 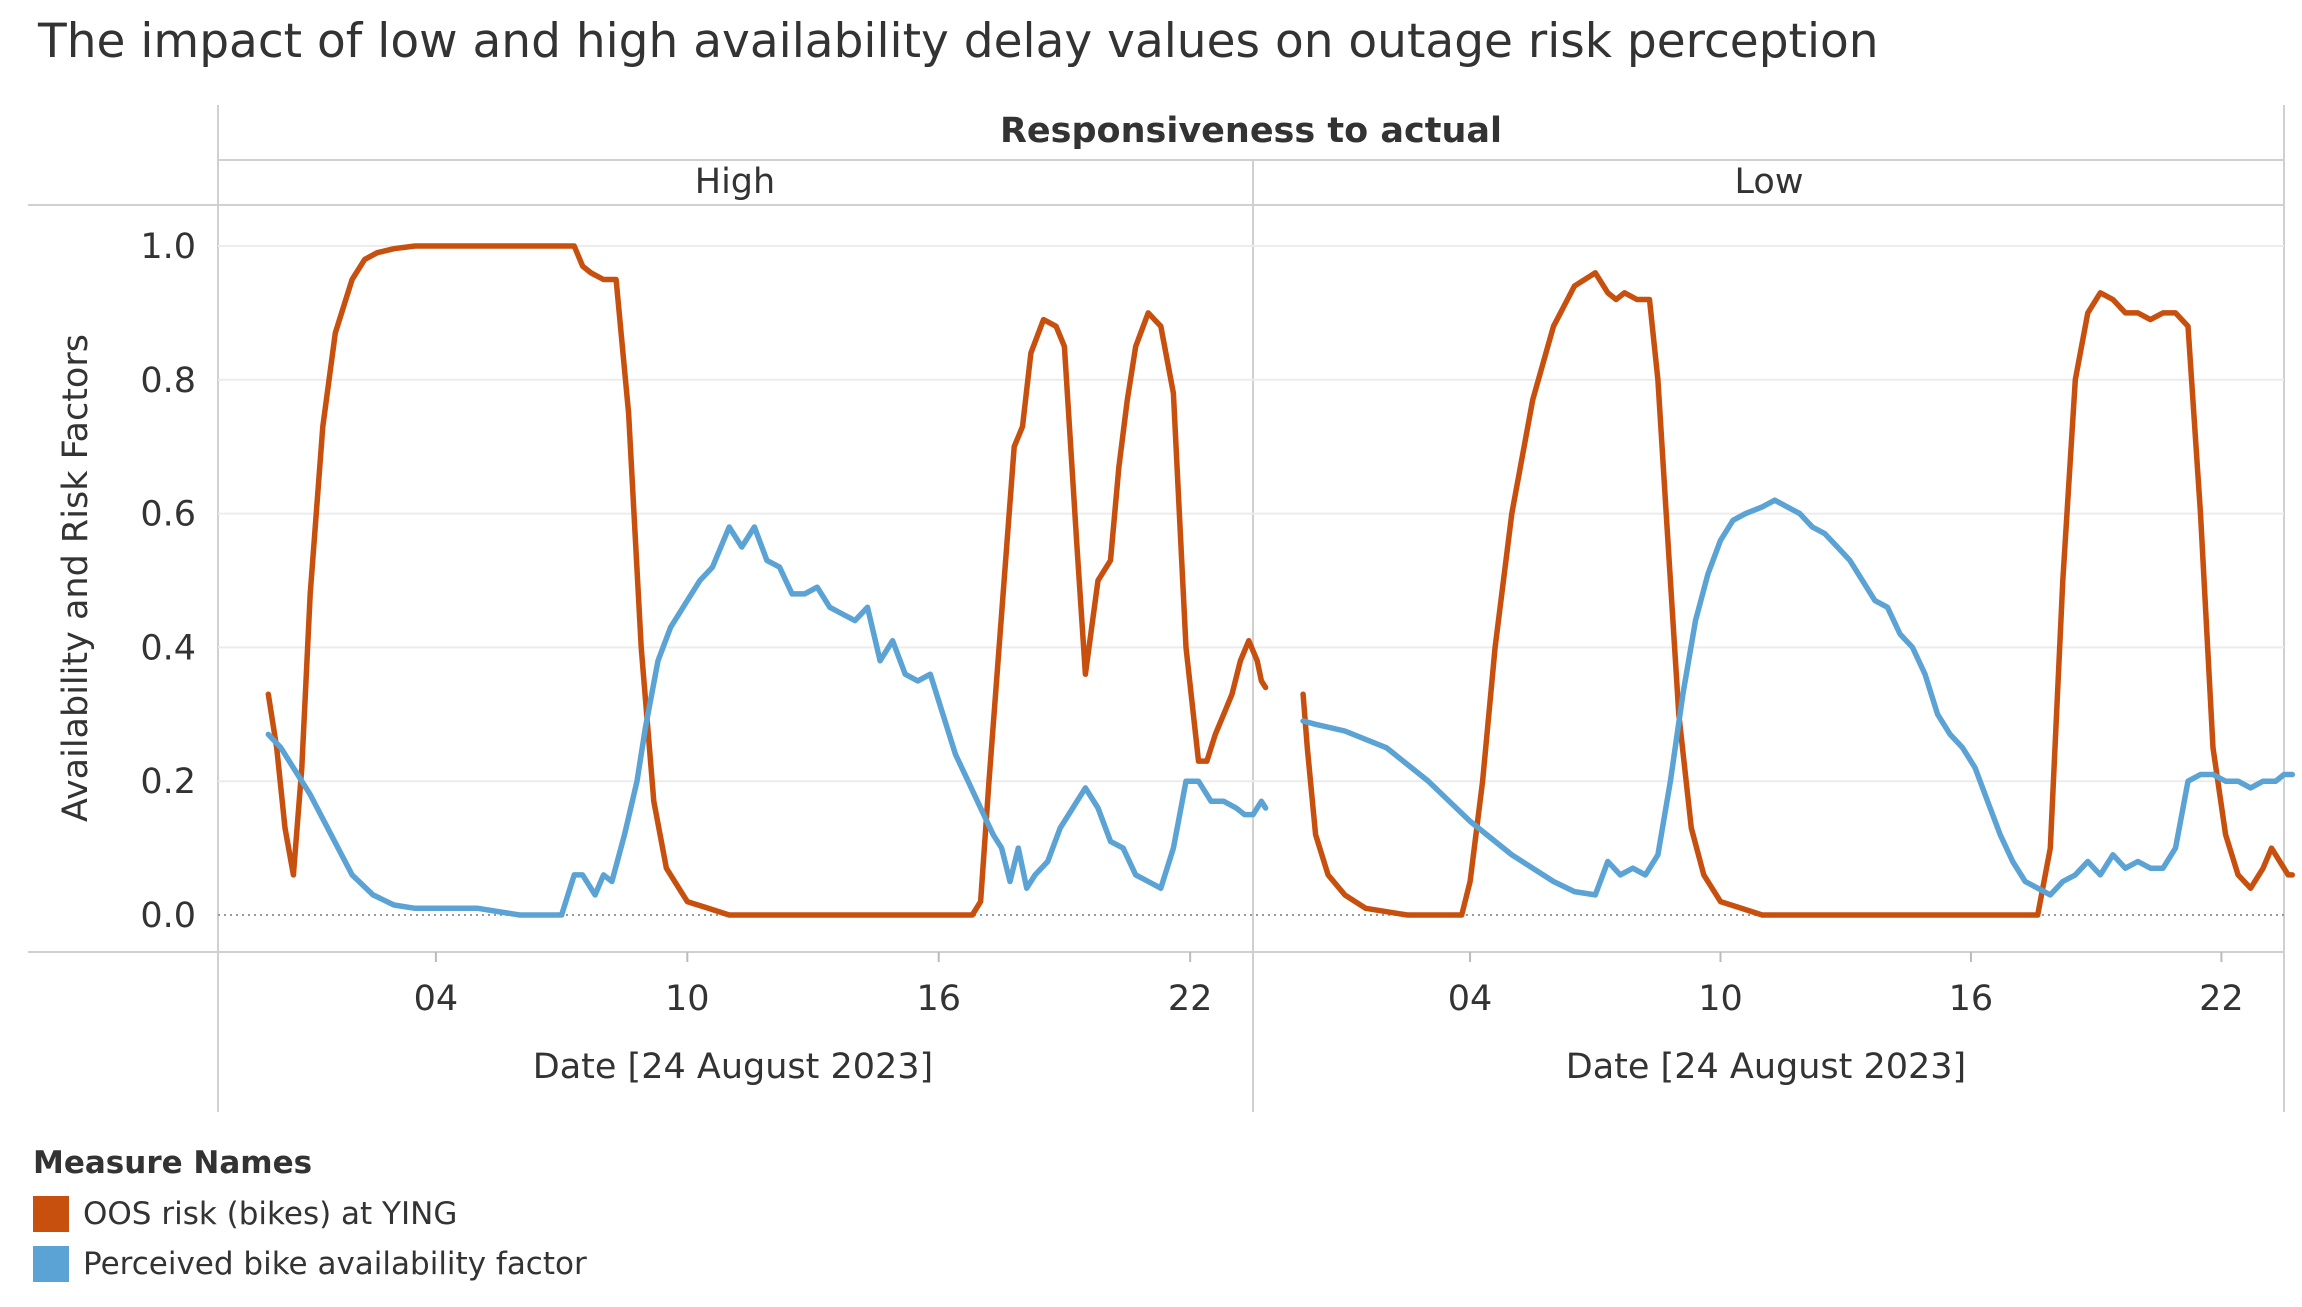 What do you see at coordinates (173, 1163) in the screenshot?
I see `legend-title: Measure Names` at bounding box center [173, 1163].